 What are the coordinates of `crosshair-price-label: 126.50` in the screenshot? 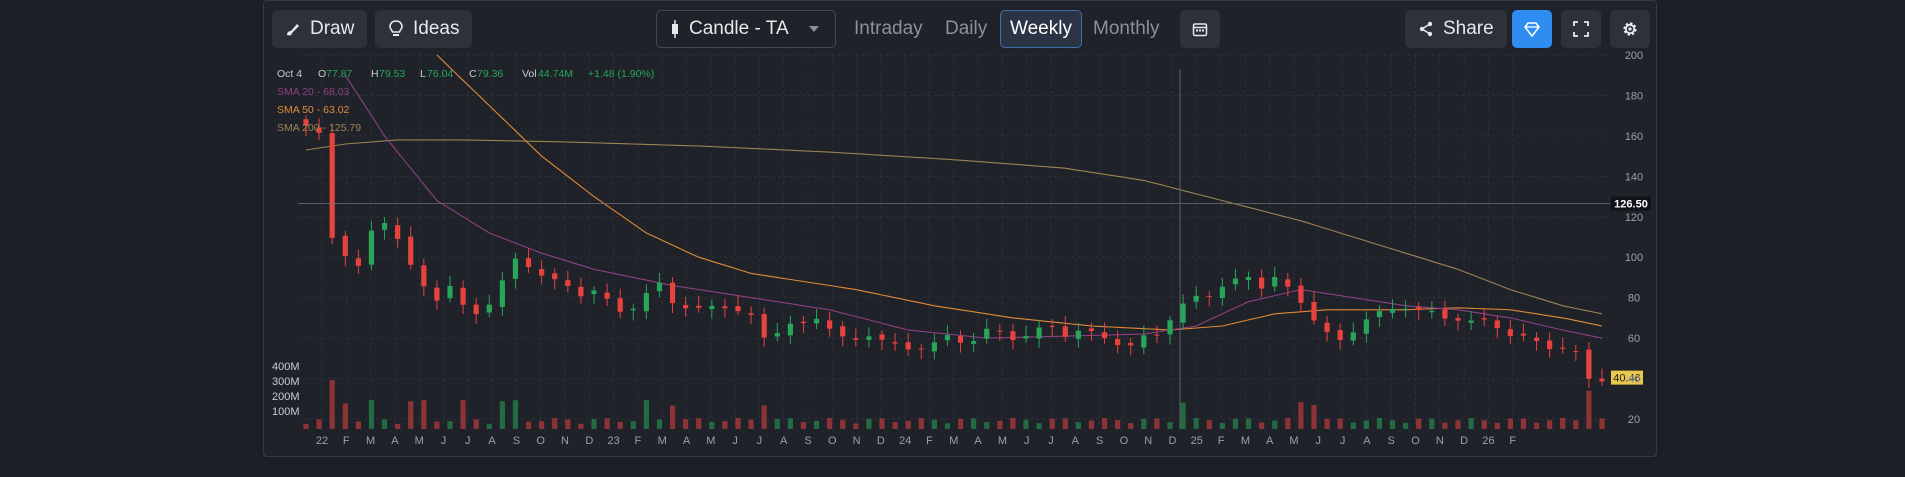 It's located at (1631, 205).